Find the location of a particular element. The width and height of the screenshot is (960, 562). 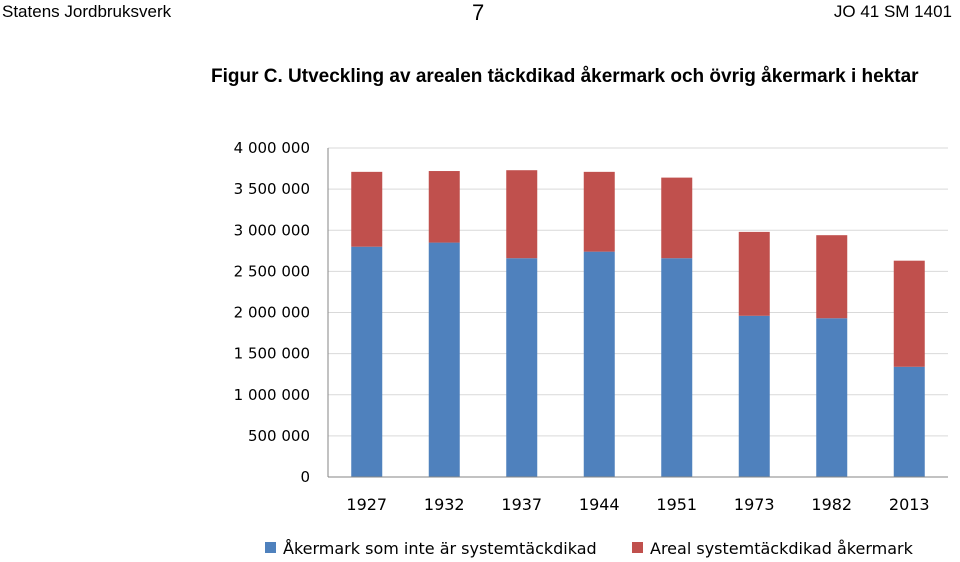

bar-drained-1932 is located at coordinates (444, 207).